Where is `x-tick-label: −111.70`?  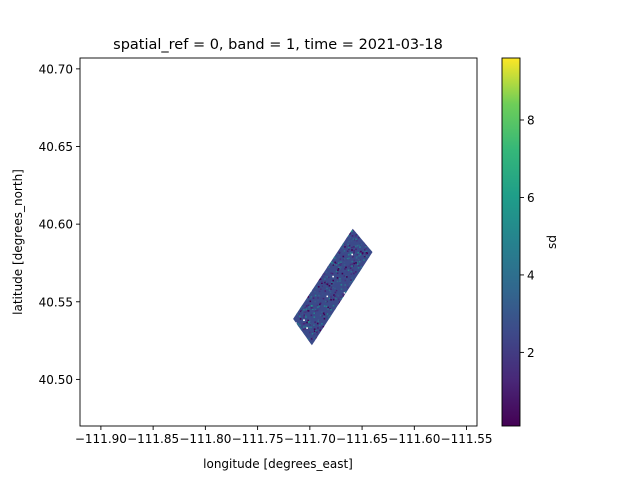
x-tick-label: −111.70 is located at coordinates (310, 439).